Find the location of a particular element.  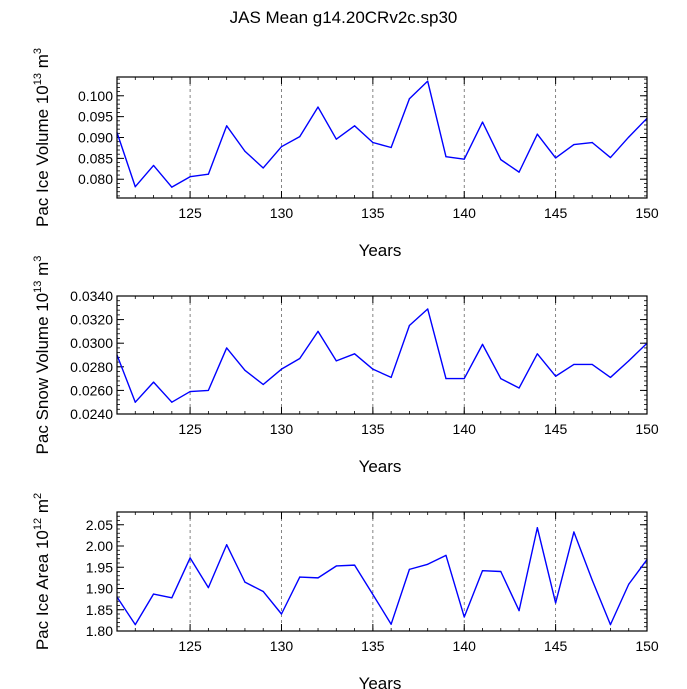

y-axis-label: Pac Snow Volume 1013 m3 is located at coordinates (42, 355).